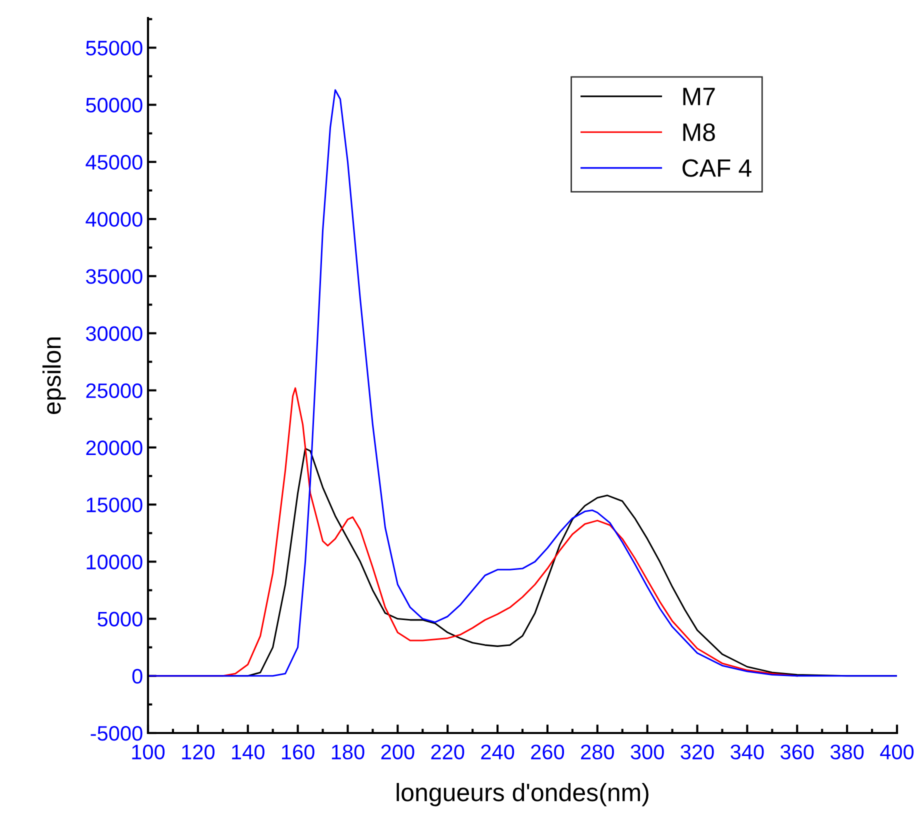  What do you see at coordinates (137, 676) in the screenshot?
I see `y-tick-label: 0` at bounding box center [137, 676].